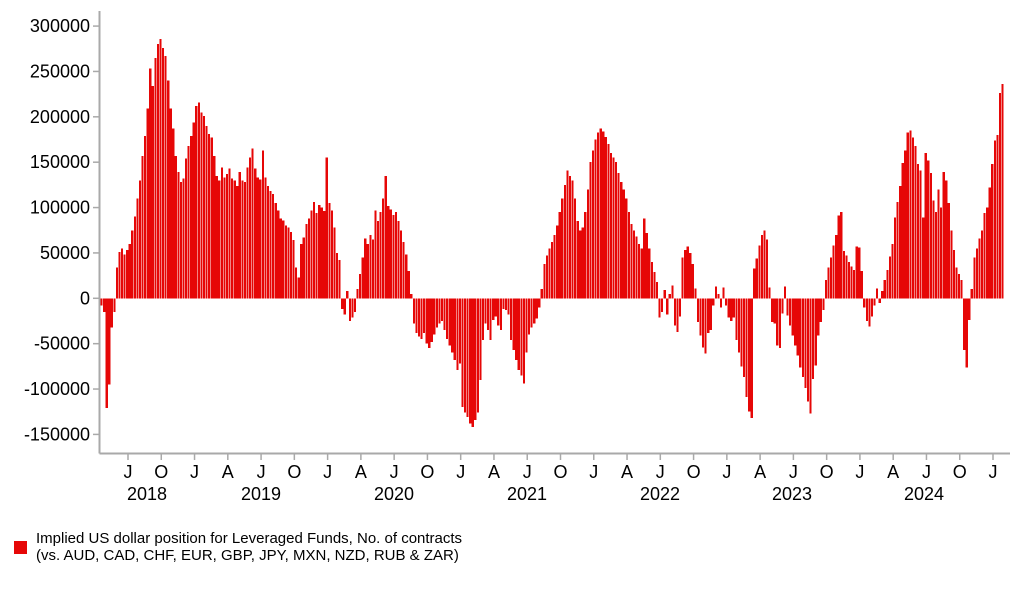  Describe the element at coordinates (294, 472) in the screenshot. I see `x-month-label: O` at that location.